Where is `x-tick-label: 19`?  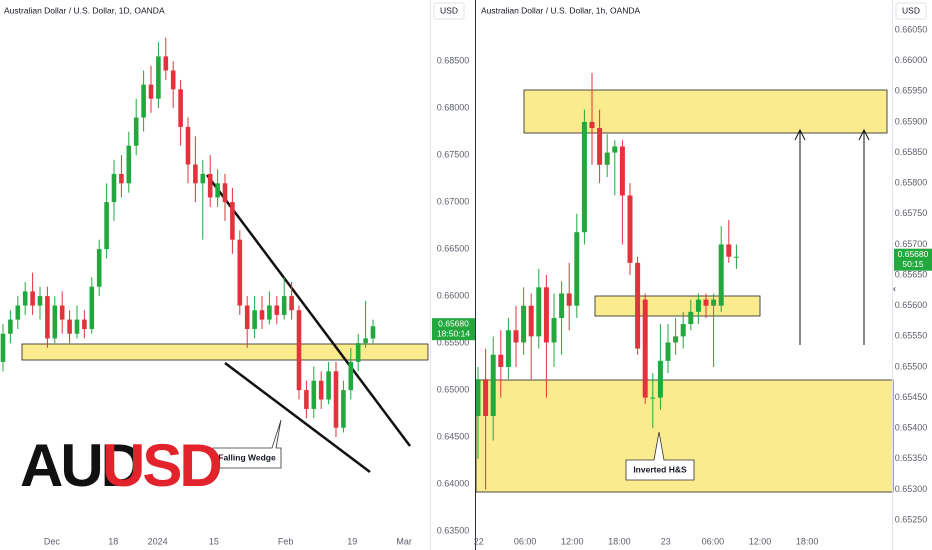
x-tick-label: 19 is located at coordinates (352, 541).